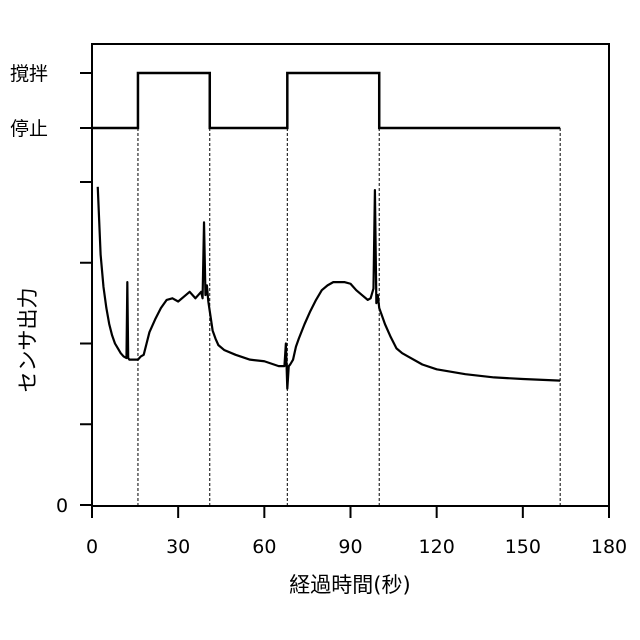 The height and width of the screenshot is (640, 640). I want to click on x-tick-label-6: 180, so click(609, 547).